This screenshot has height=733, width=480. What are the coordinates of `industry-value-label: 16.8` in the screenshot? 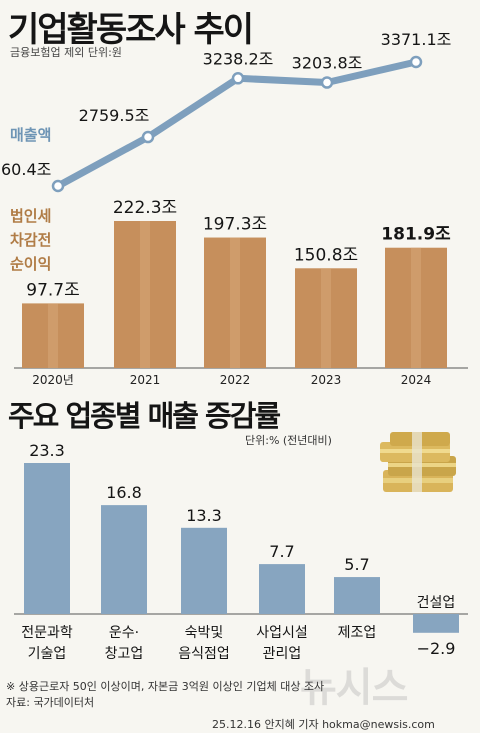 It's located at (124, 492).